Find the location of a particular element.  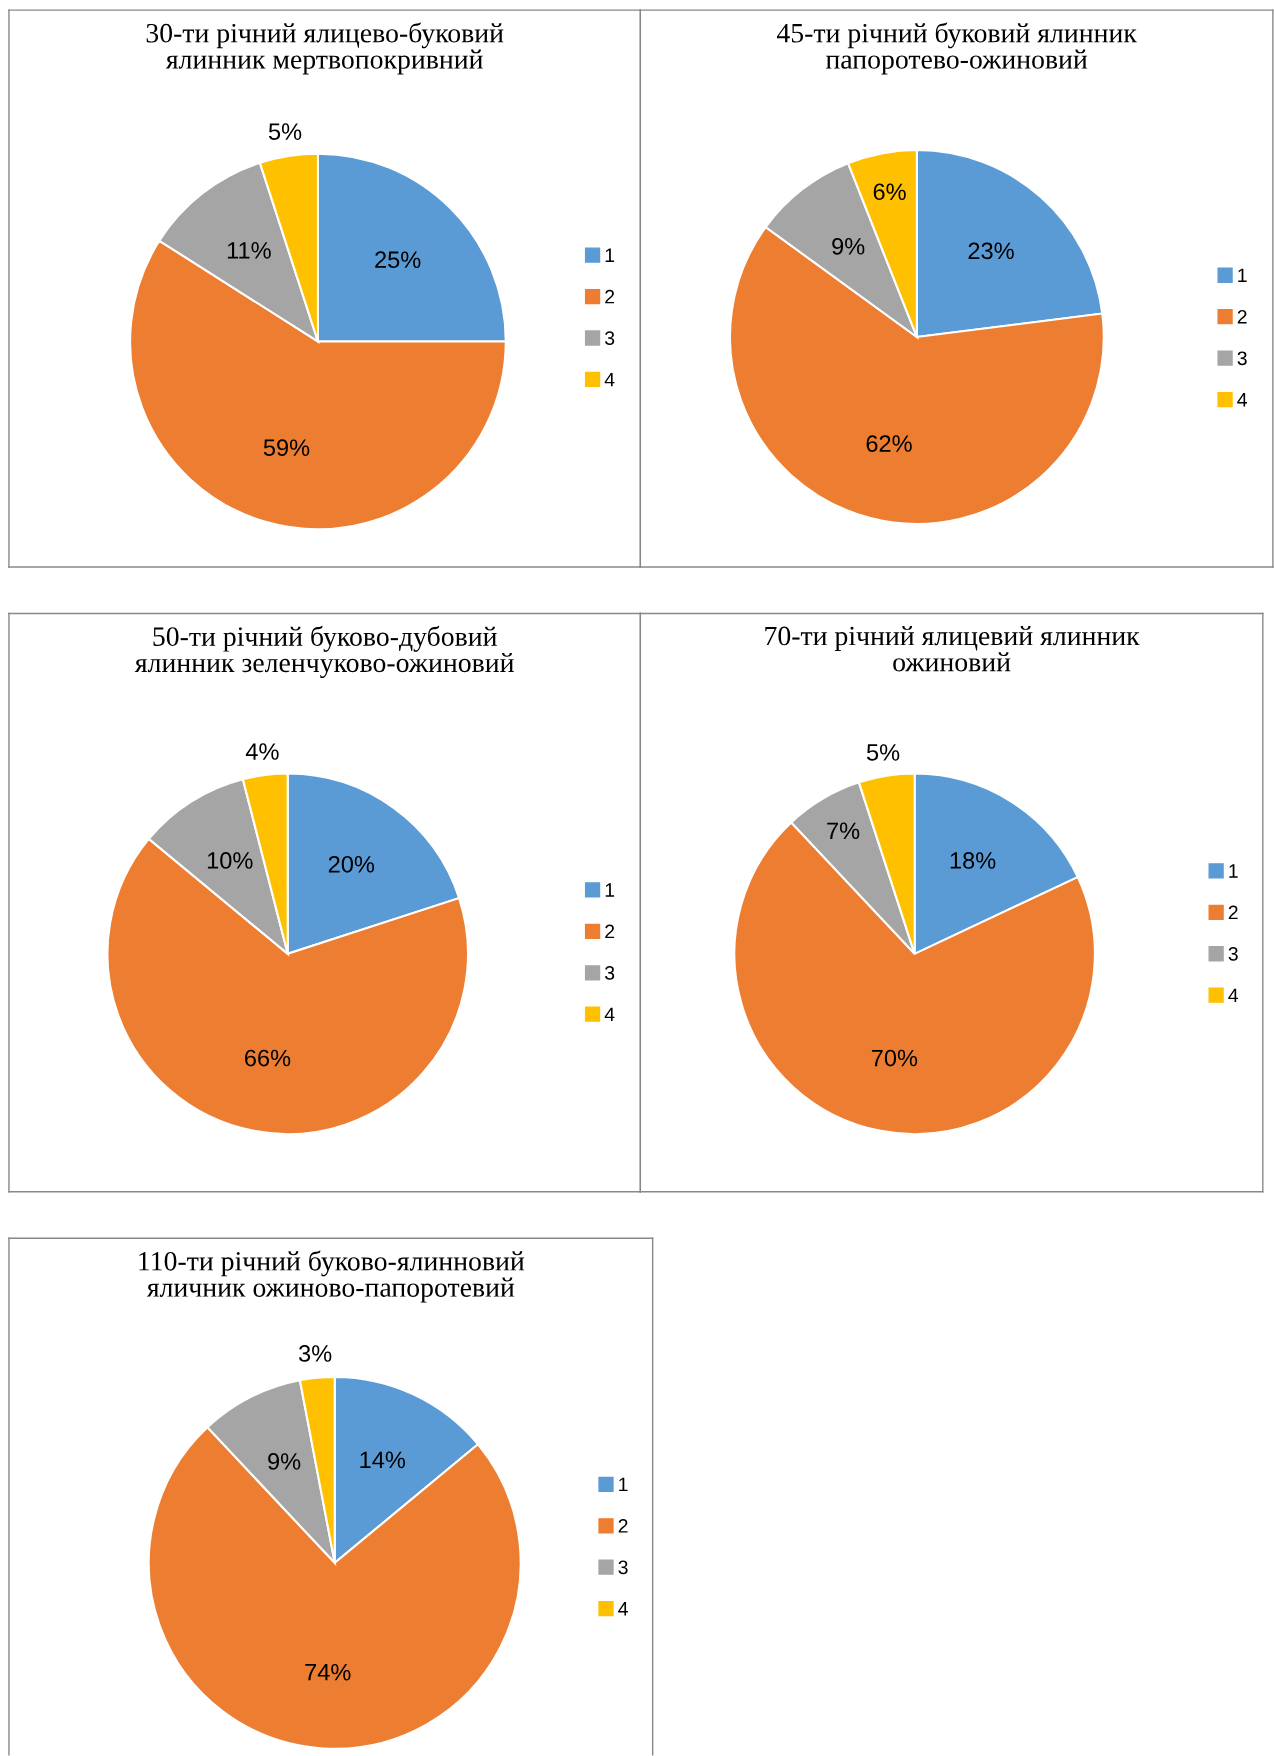

chart-title: 70-ти річний ялицевий ялинник ожиновий is located at coordinates (952, 649).